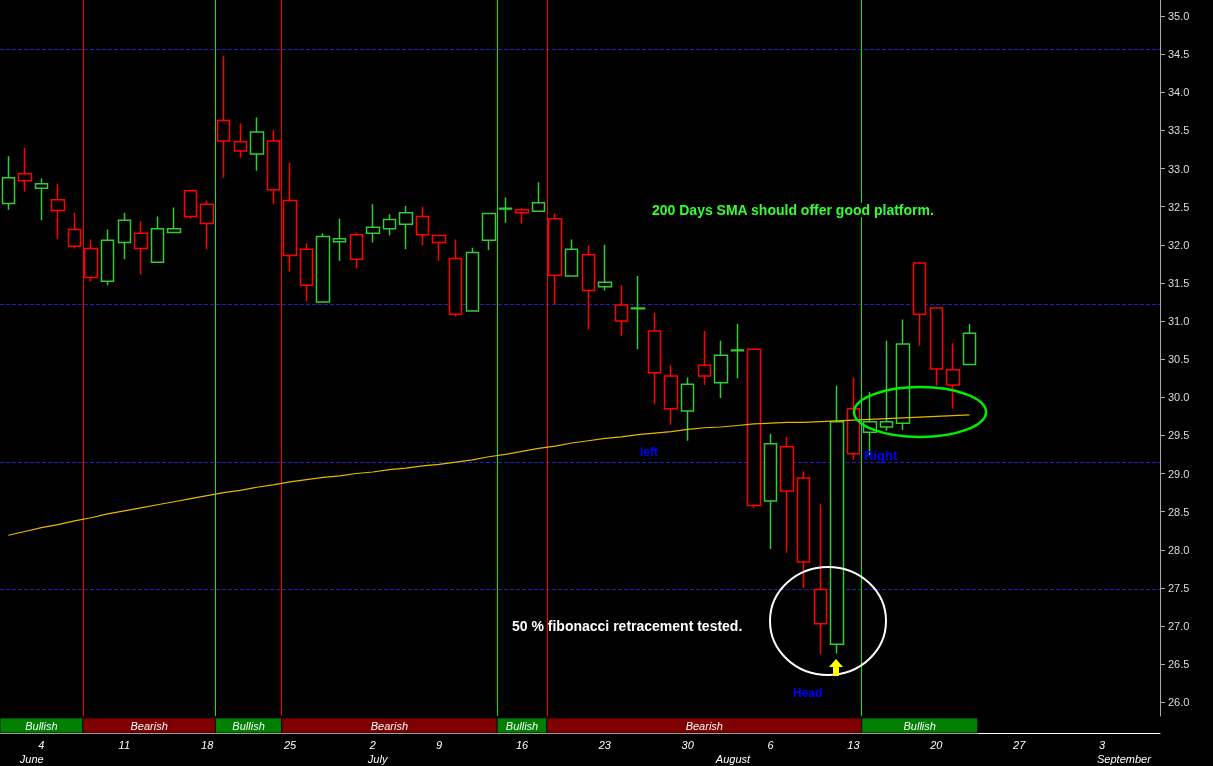  I want to click on x-tick-label: 4, so click(41, 745).